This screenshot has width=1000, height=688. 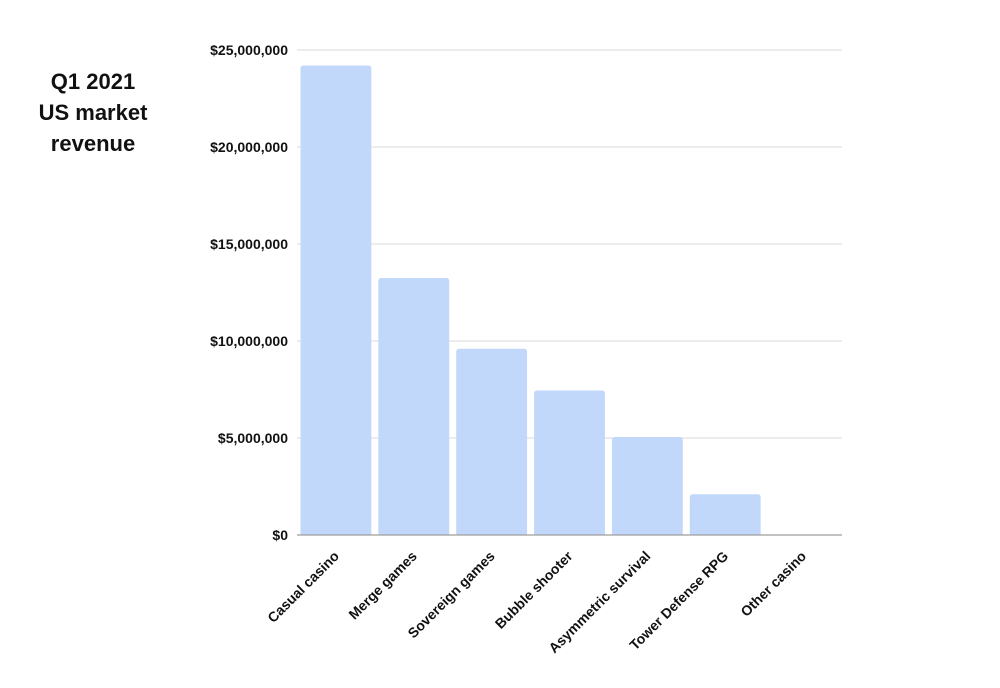 I want to click on x-category-label: Bubble shooter, so click(x=534, y=589).